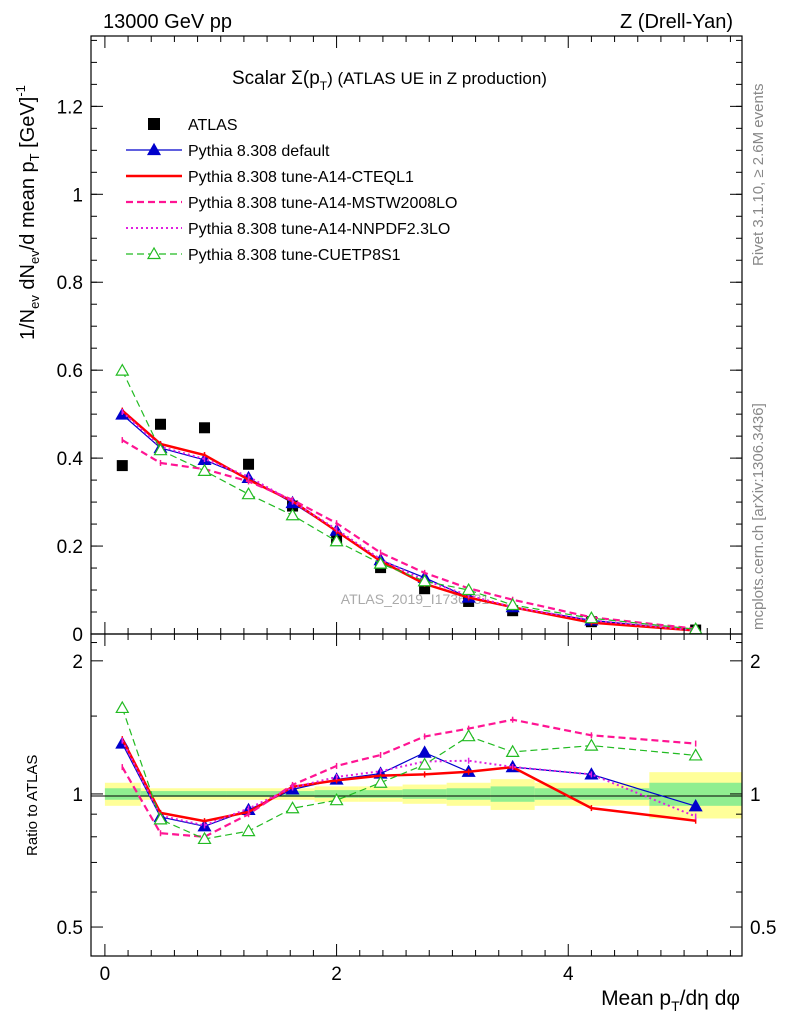  I want to click on main-title: Scalar Σ(pT) (ATLAS UE in Z production), so click(389, 80).